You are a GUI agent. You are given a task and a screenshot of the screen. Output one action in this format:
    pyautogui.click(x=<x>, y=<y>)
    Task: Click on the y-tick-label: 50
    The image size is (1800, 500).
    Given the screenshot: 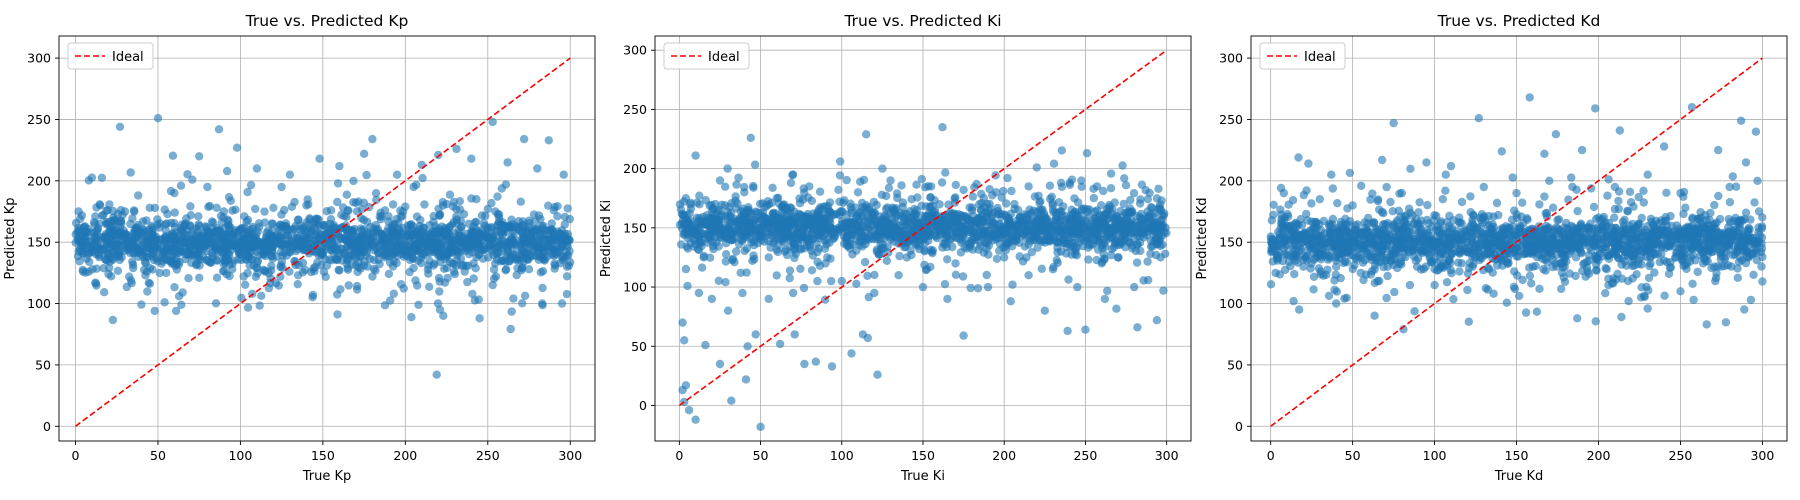 What is the action you would take?
    pyautogui.click(x=639, y=346)
    